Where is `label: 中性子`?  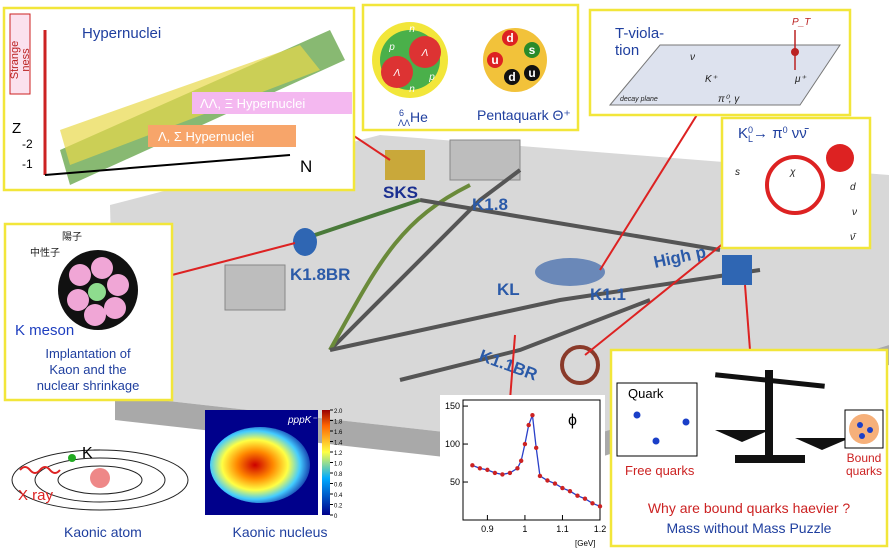
label: 中性子 is located at coordinates (45, 252).